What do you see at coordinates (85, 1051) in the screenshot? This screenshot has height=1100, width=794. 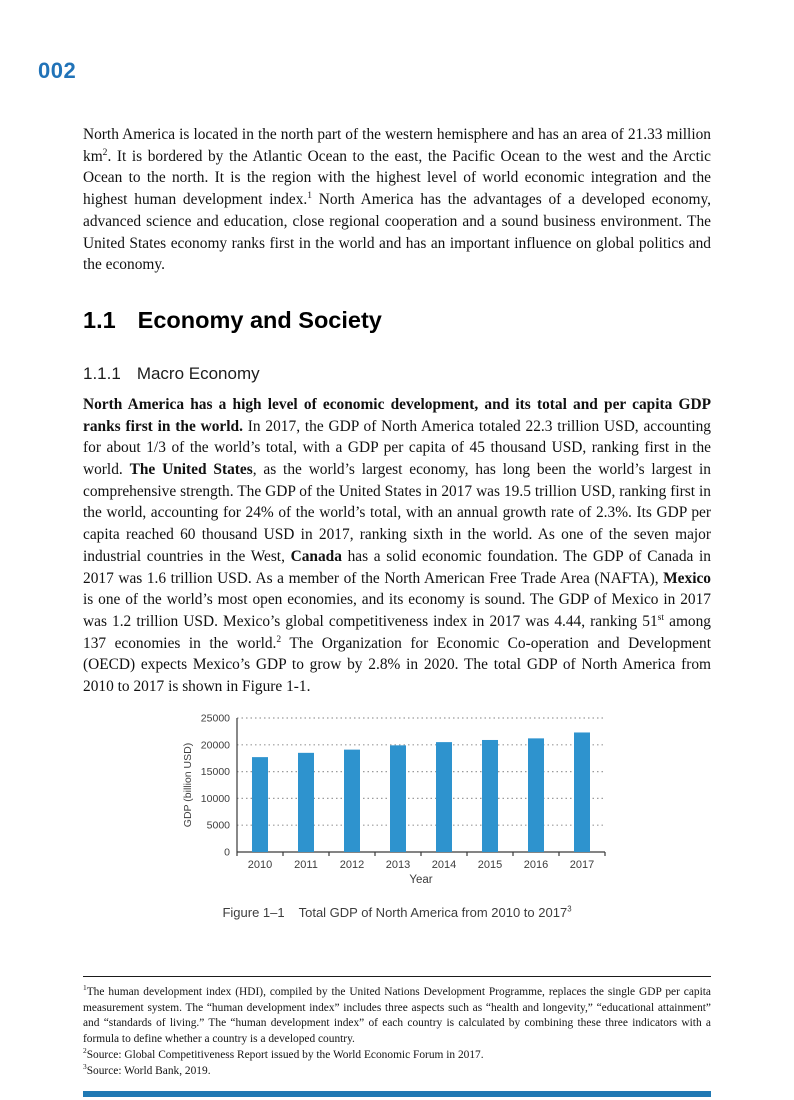 I see `footnote-2-ref: 2` at bounding box center [85, 1051].